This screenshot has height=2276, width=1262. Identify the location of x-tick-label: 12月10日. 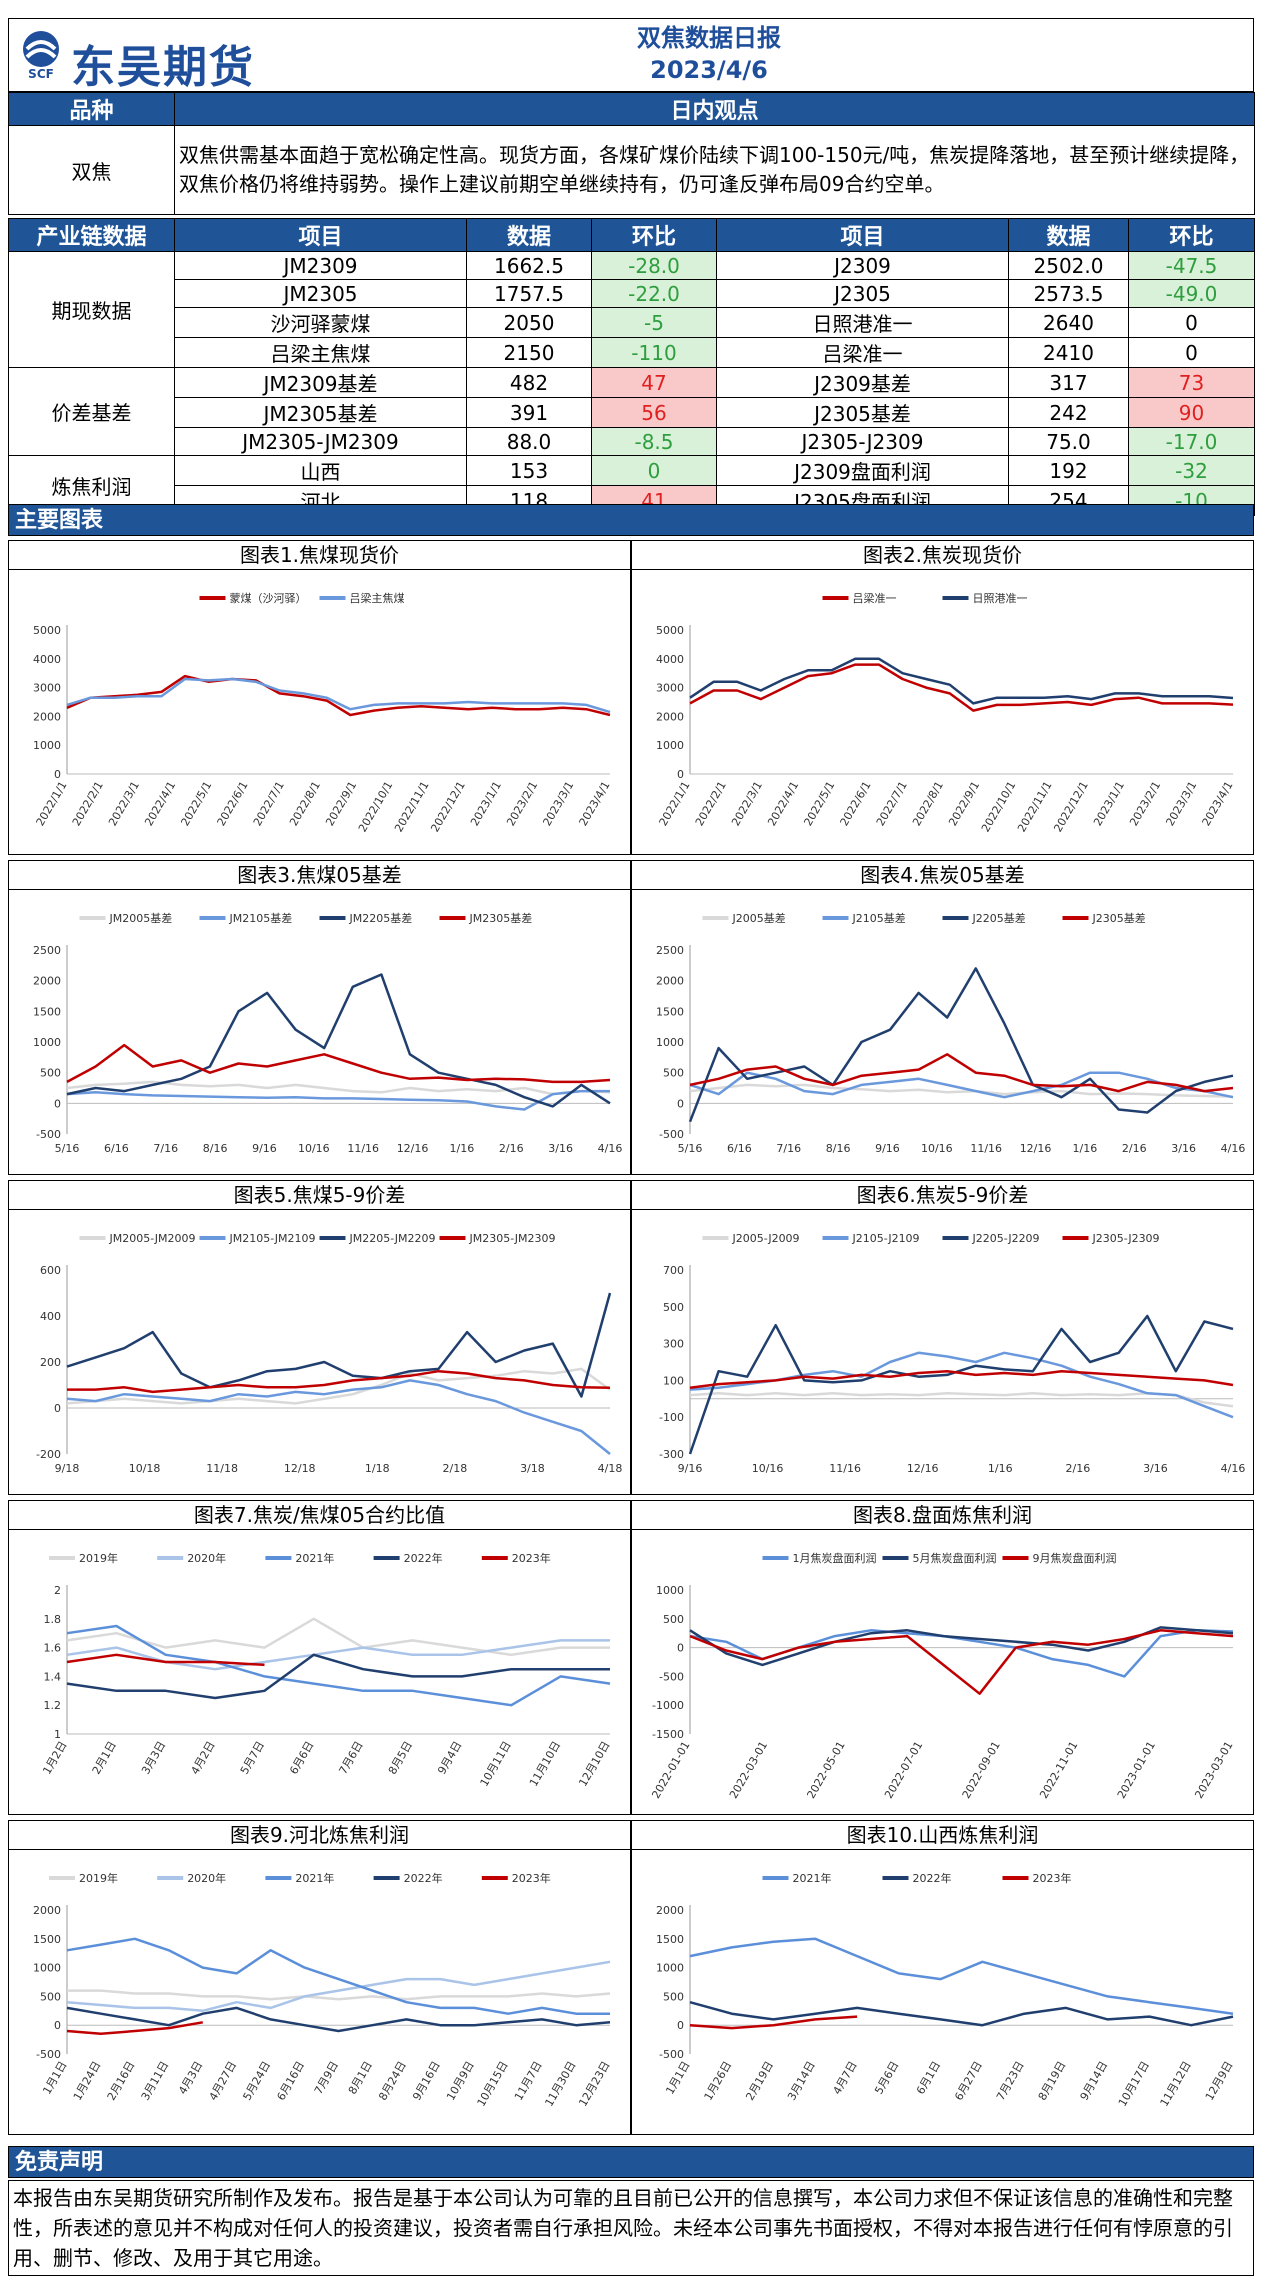
(594, 1764).